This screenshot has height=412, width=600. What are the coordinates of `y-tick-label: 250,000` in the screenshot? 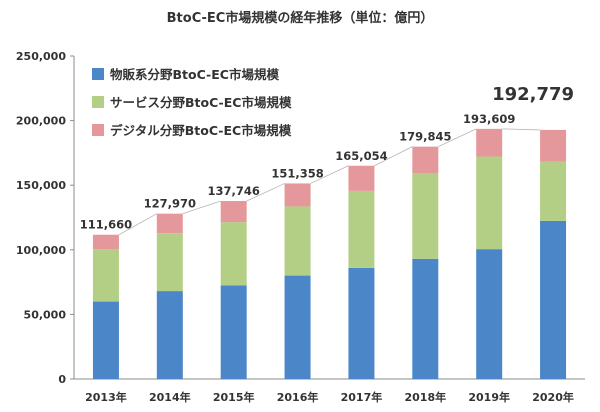 It's located at (41, 56).